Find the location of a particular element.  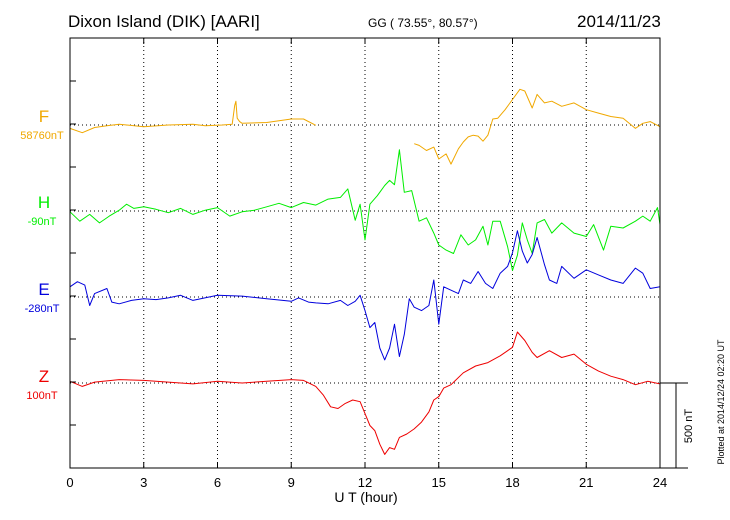

x-tick-label-12: 12 is located at coordinates (365, 482).